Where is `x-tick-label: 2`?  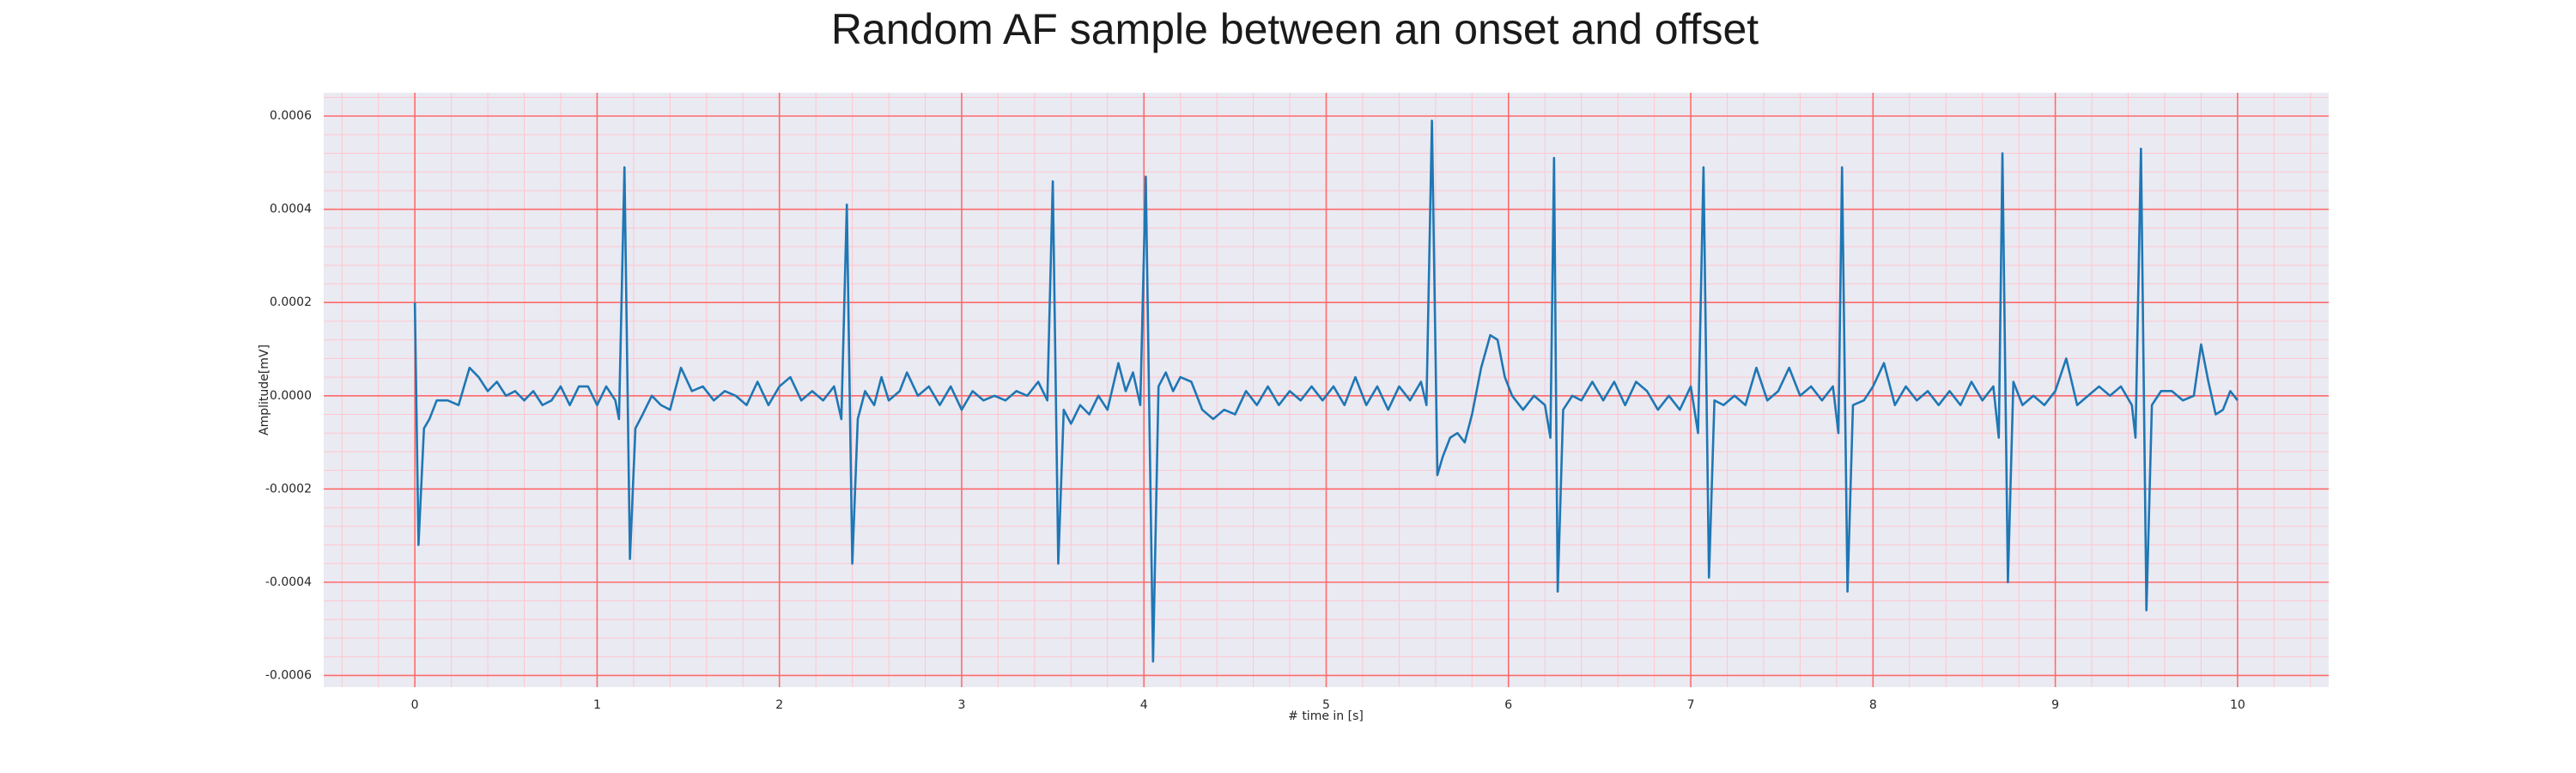 x-tick-label: 2 is located at coordinates (779, 705).